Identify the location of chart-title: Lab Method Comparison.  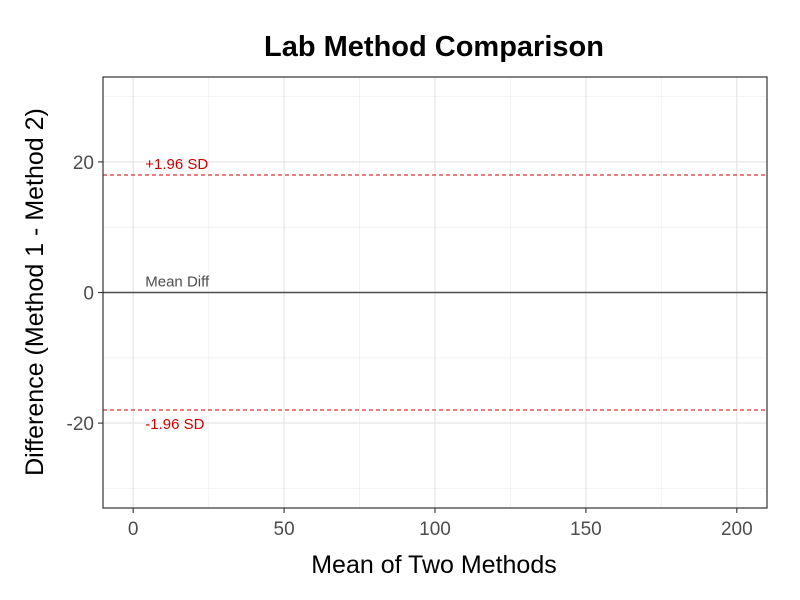
(434, 47).